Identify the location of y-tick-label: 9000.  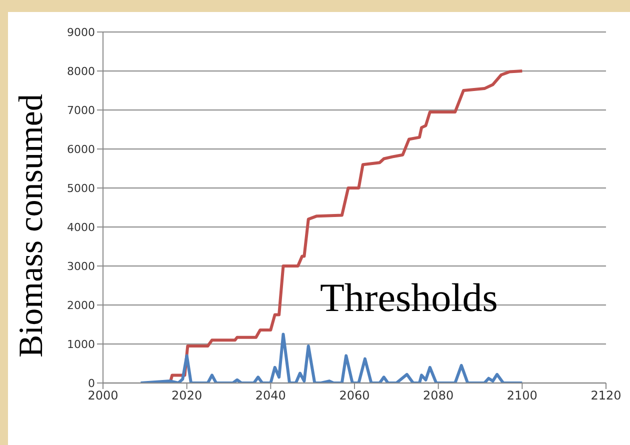
(81, 32).